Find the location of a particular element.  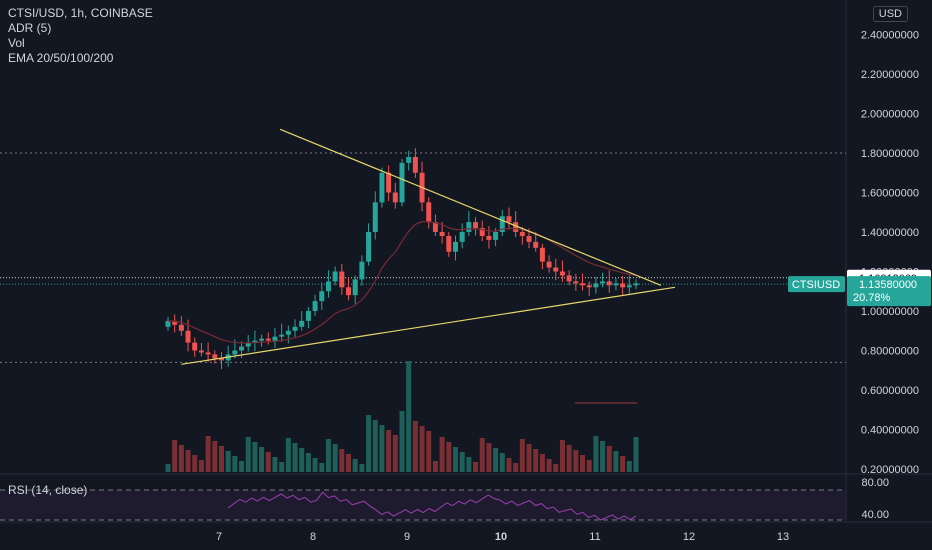

currency-button: USD is located at coordinates (890, 14).